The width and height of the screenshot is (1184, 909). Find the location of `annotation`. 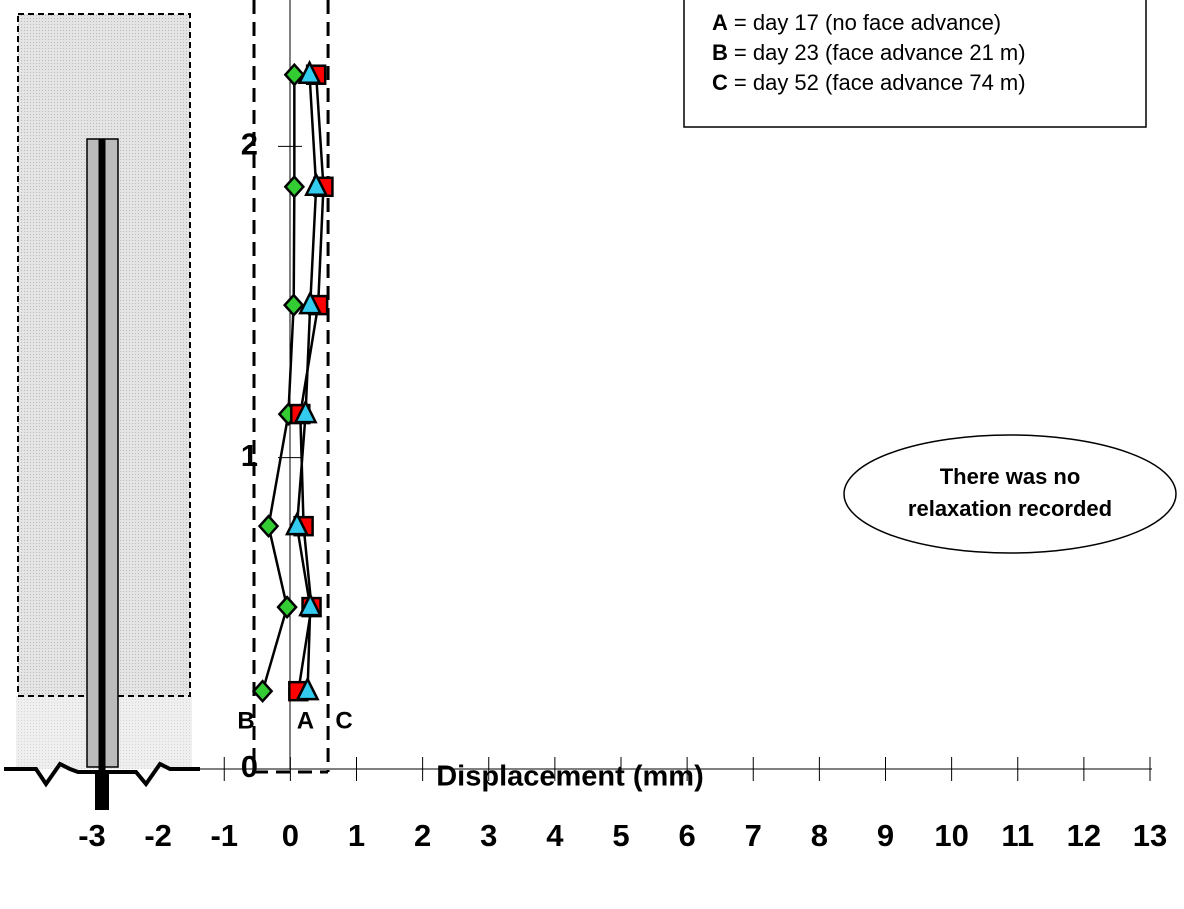

annotation is located at coordinates (1010, 494).